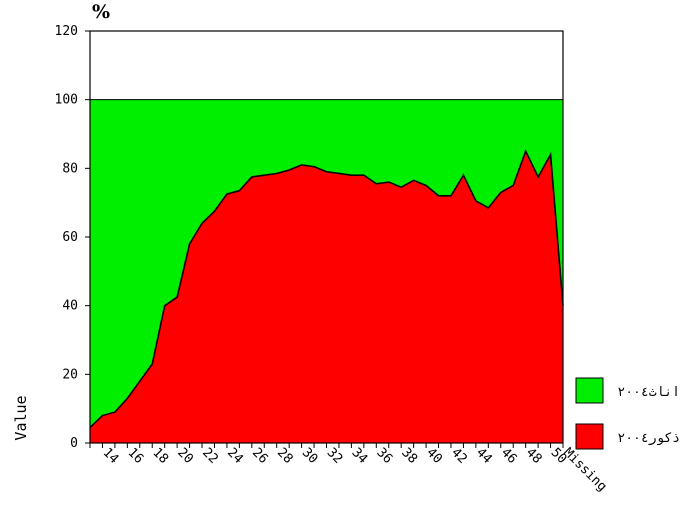  What do you see at coordinates (111, 456) in the screenshot?
I see `x-tick-label: 14` at bounding box center [111, 456].